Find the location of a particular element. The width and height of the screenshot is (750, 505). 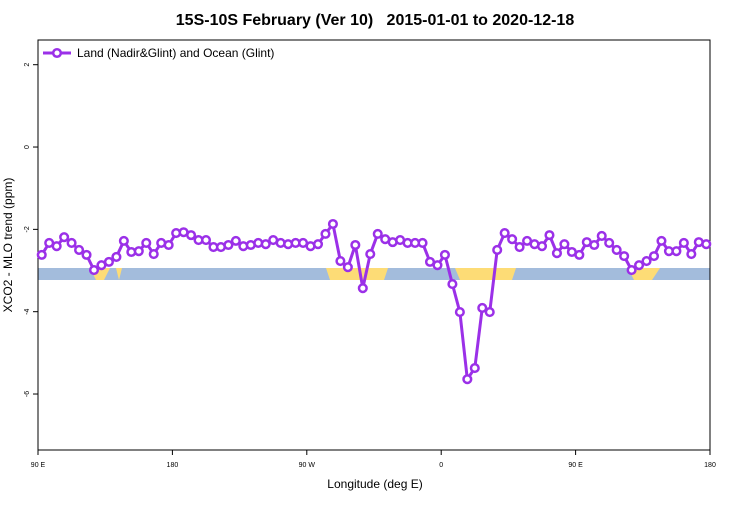

y-tick-label: 0 is located at coordinates (27, 147).